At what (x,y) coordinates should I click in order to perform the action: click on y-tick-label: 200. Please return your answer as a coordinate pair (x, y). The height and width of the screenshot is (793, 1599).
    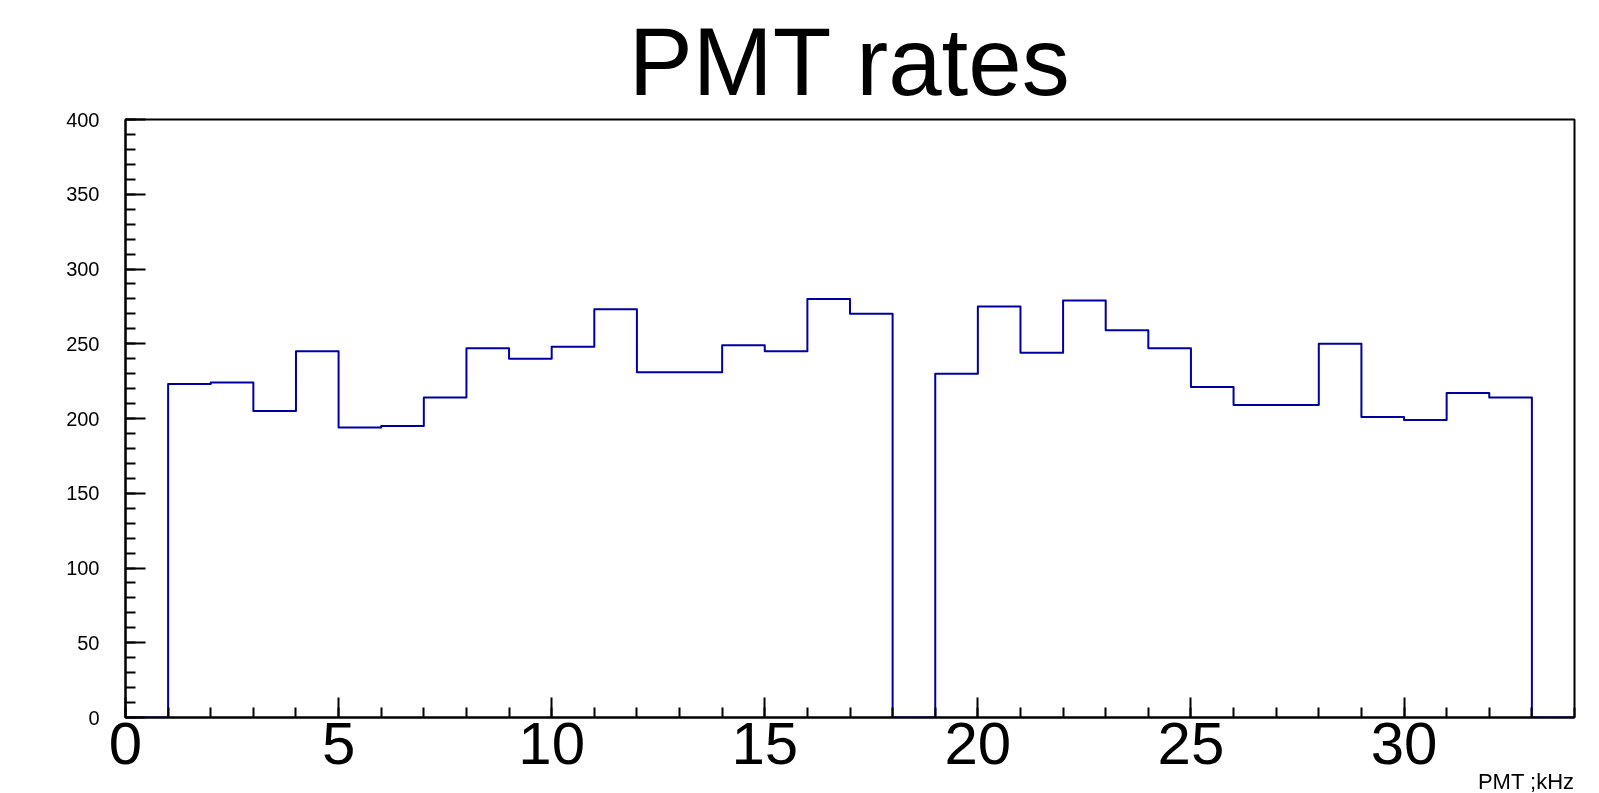
    Looking at the image, I should click on (83, 418).